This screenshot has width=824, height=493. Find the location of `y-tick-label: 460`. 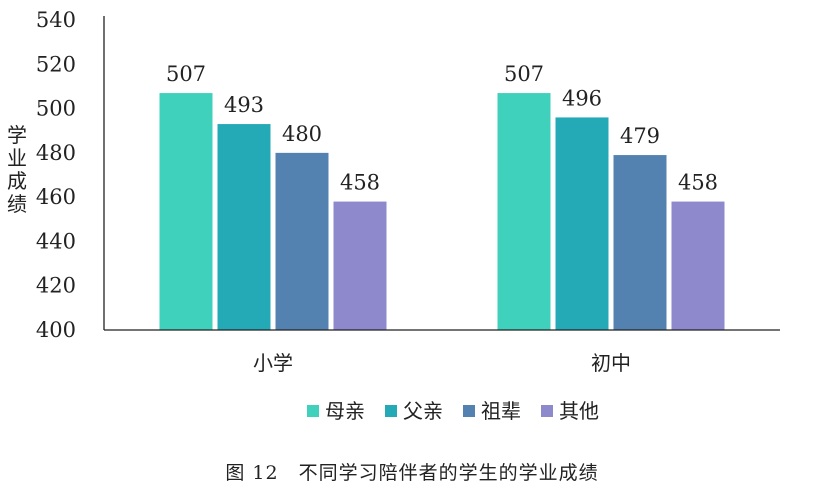

y-tick-label: 460 is located at coordinates (56, 197).